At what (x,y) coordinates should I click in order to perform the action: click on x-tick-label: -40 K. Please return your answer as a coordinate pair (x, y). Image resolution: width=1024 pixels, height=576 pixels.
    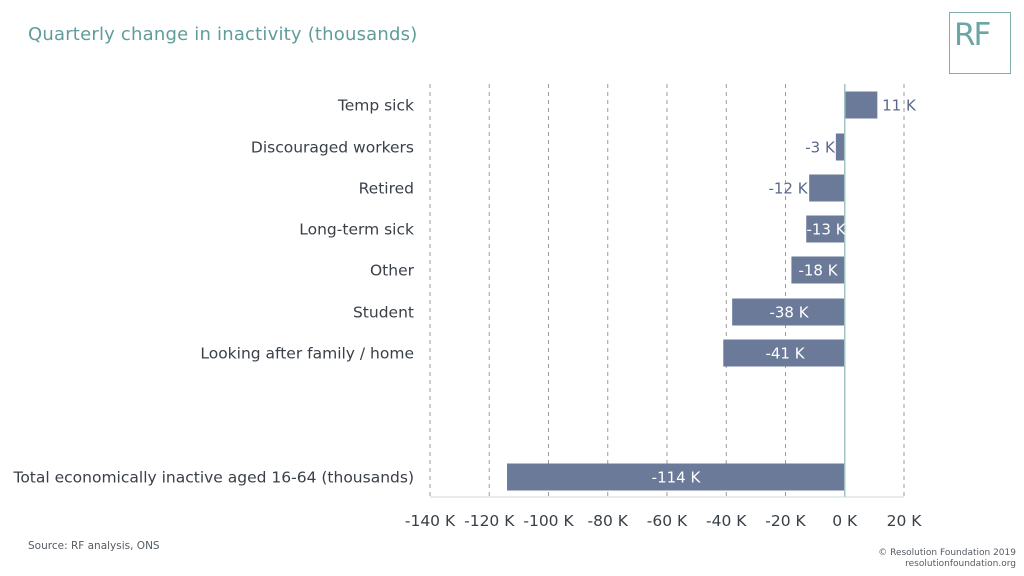
    Looking at the image, I should click on (726, 521).